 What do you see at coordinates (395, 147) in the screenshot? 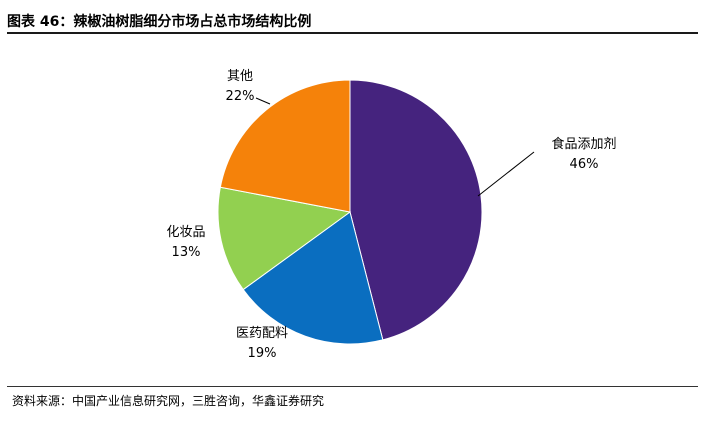
I see `leader-lines` at bounding box center [395, 147].